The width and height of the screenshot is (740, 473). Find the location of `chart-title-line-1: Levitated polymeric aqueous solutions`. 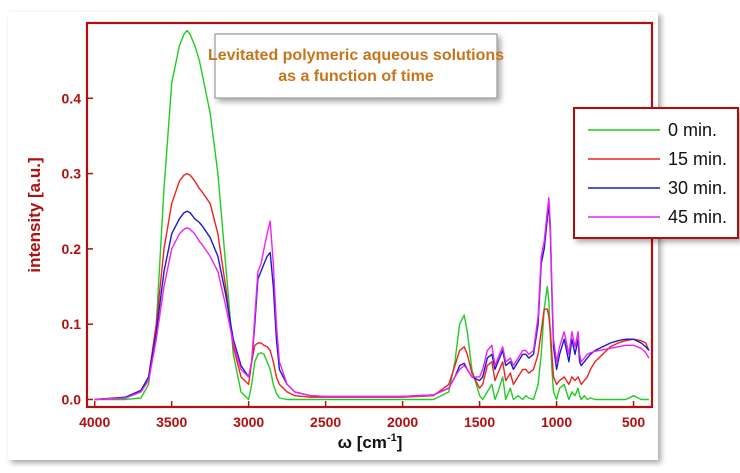

chart-title-line-1: Levitated polymeric aqueous solutions is located at coordinates (356, 55).